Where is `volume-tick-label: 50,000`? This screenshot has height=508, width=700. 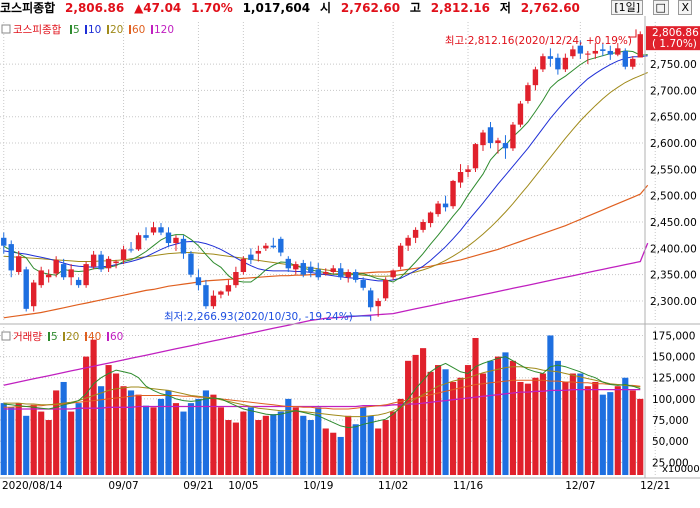 volume-tick-label: 50,000 is located at coordinates (670, 442).